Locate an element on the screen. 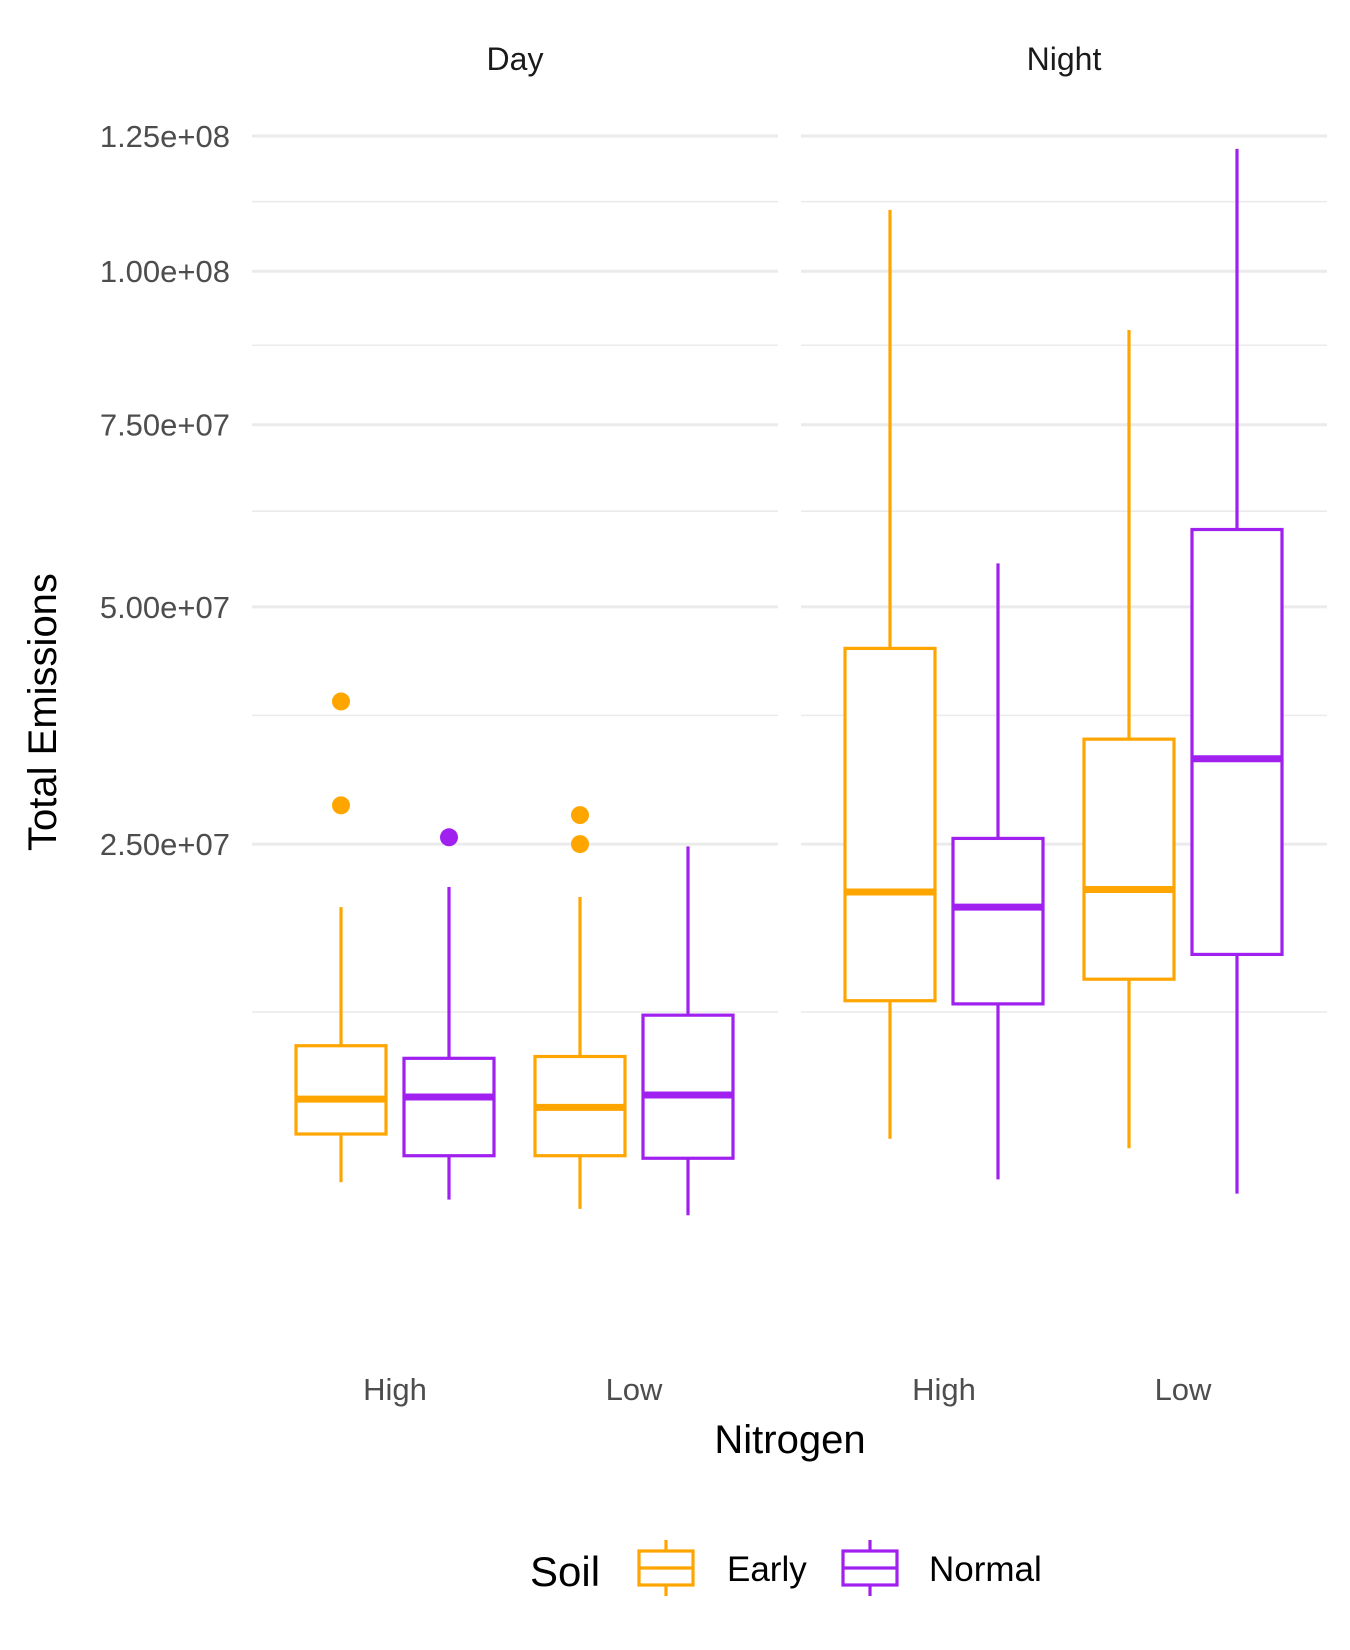  legend: Soil Early Normal is located at coordinates (786, 1568).